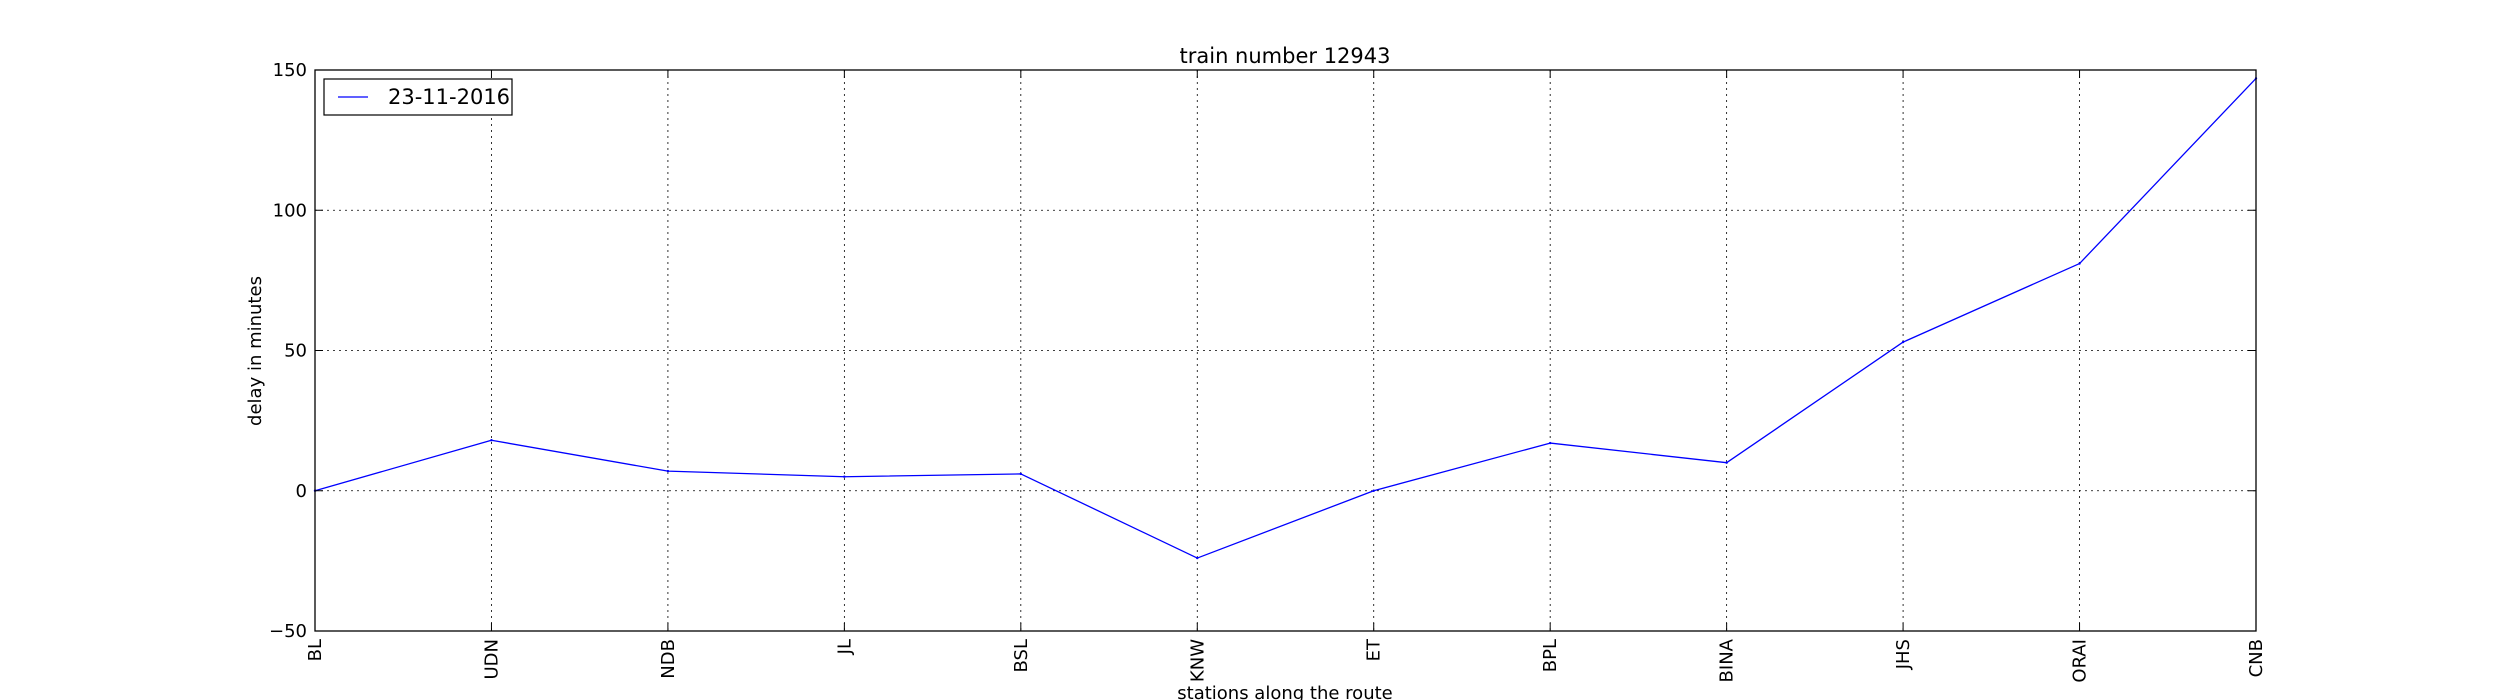 The image size is (2500, 700). I want to click on legend-label: 23-11-2016, so click(449, 97).